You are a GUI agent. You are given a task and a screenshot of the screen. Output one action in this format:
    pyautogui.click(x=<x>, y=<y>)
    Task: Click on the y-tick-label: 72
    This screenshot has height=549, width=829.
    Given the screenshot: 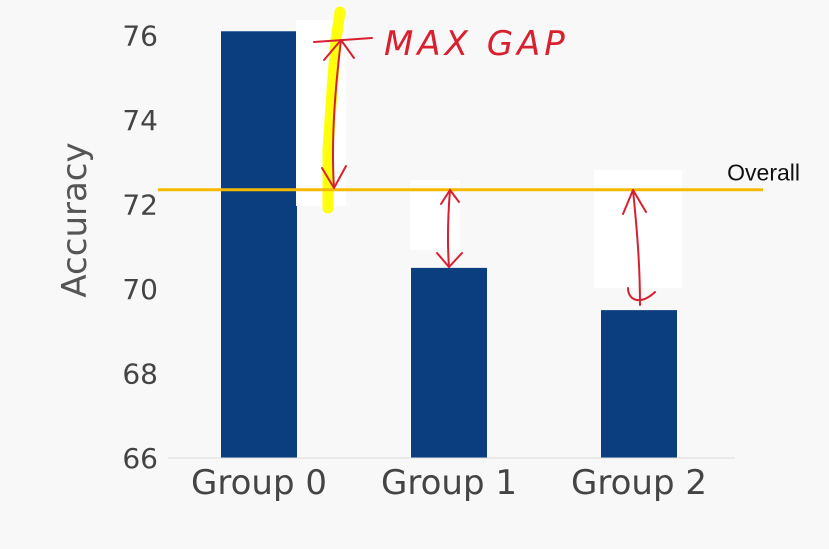 What is the action you would take?
    pyautogui.click(x=140, y=205)
    